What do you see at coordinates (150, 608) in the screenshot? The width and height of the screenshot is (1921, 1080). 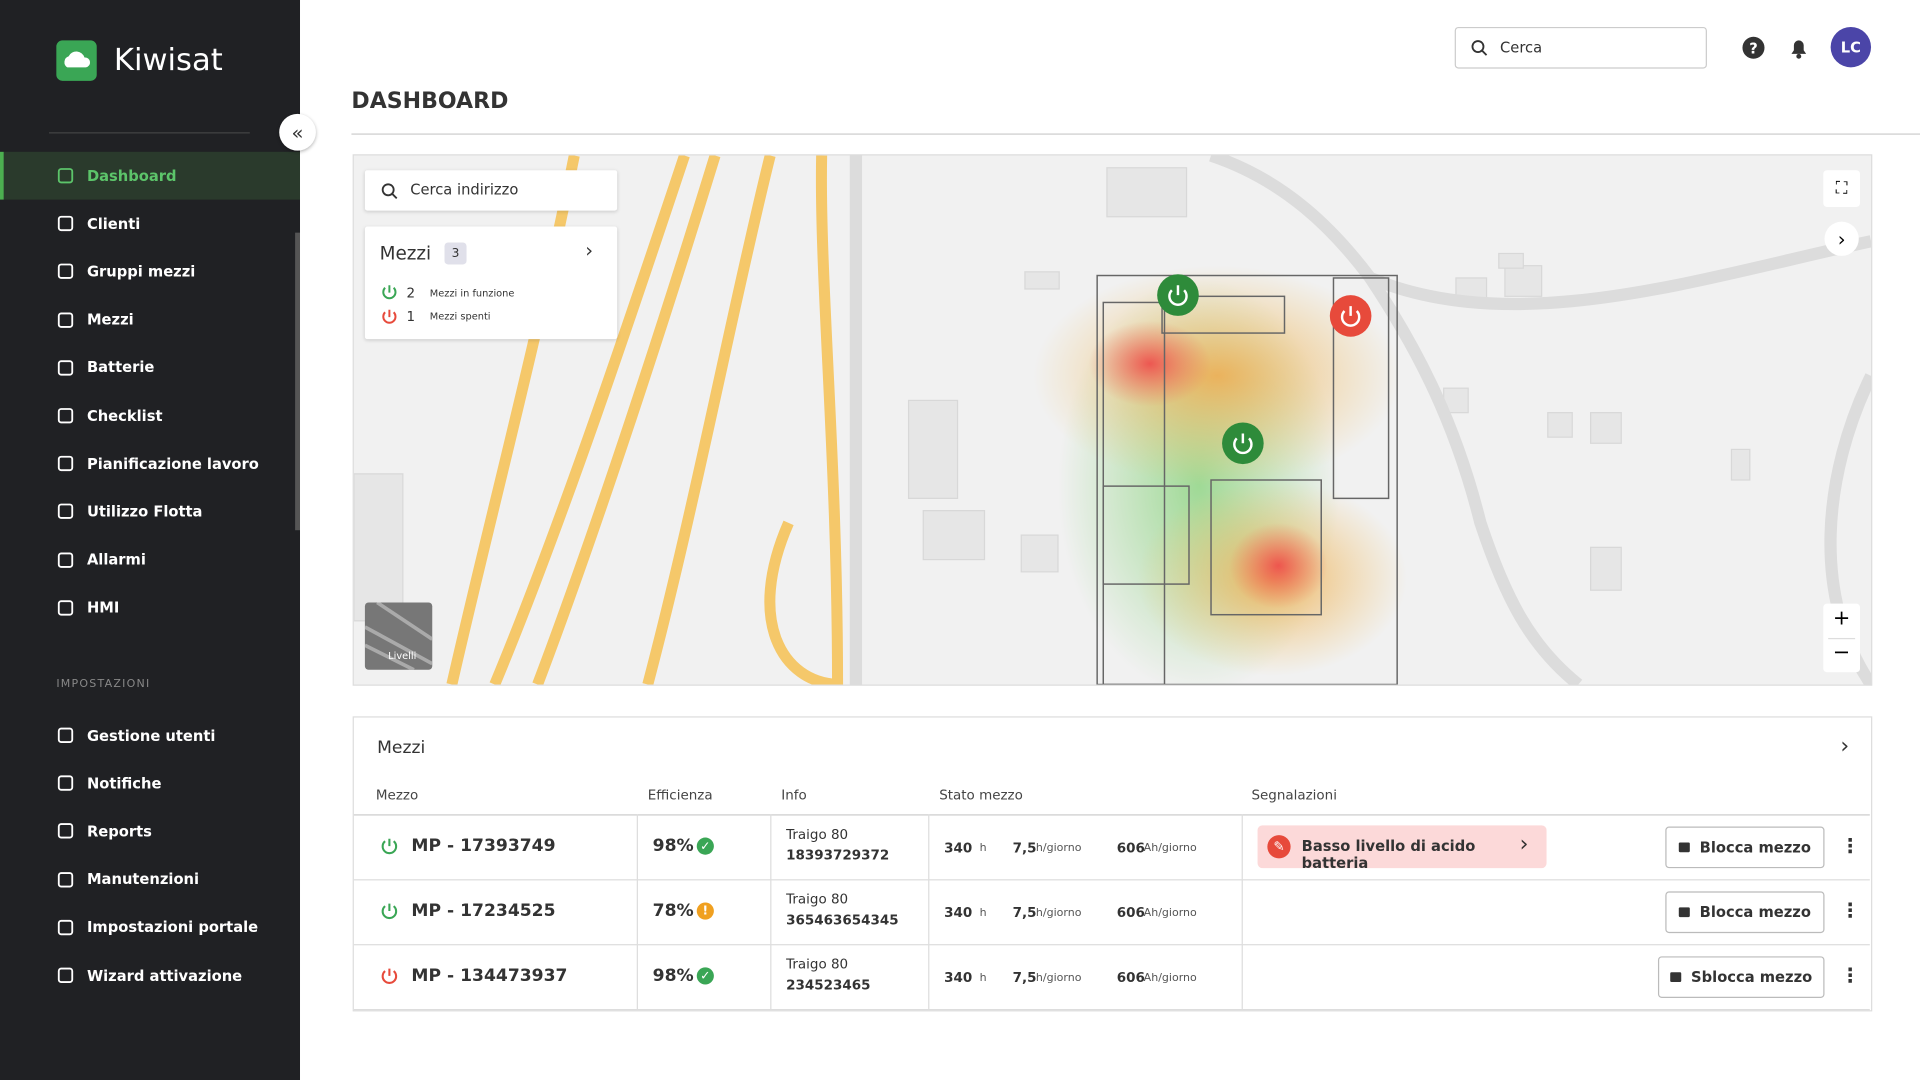 I see `nav-item: HMI` at bounding box center [150, 608].